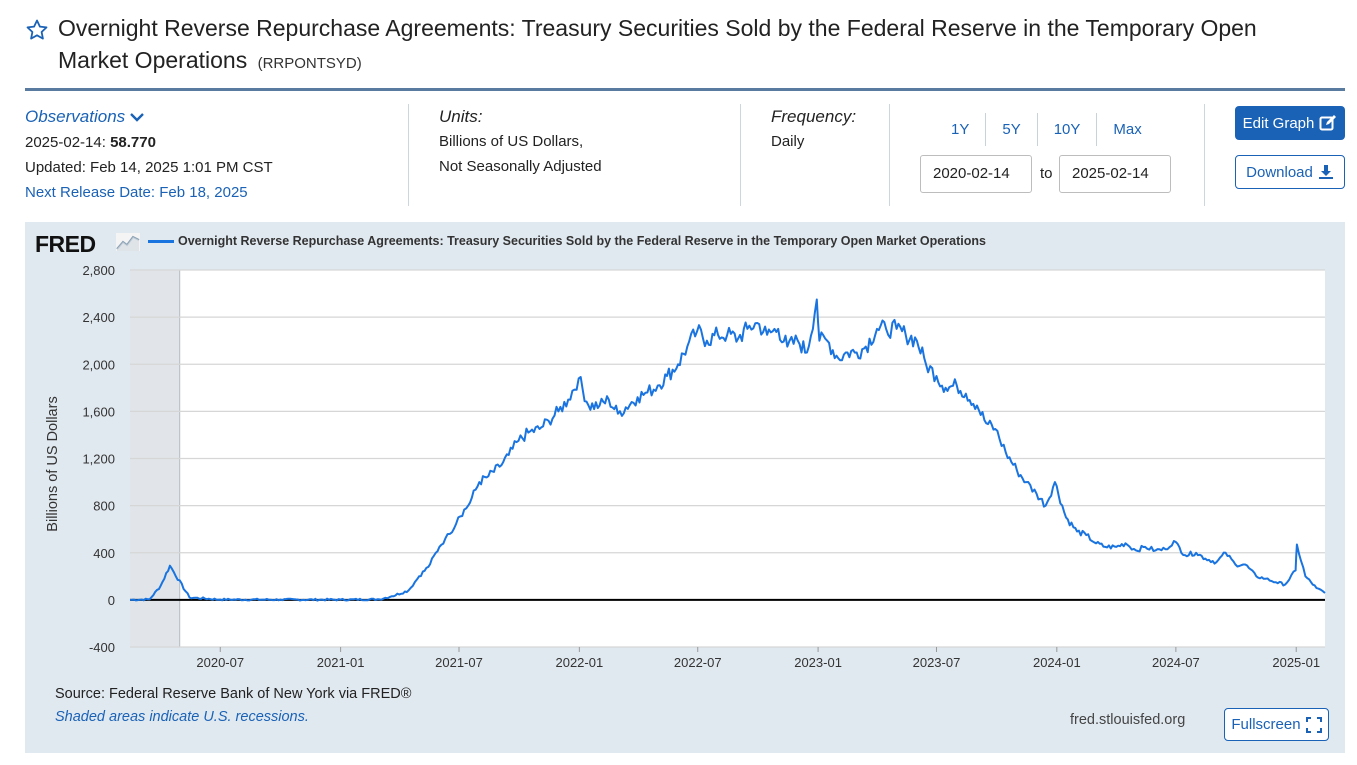 This screenshot has height=765, width=1357. What do you see at coordinates (1126, 129) in the screenshot?
I see `range-max-button: Max` at bounding box center [1126, 129].